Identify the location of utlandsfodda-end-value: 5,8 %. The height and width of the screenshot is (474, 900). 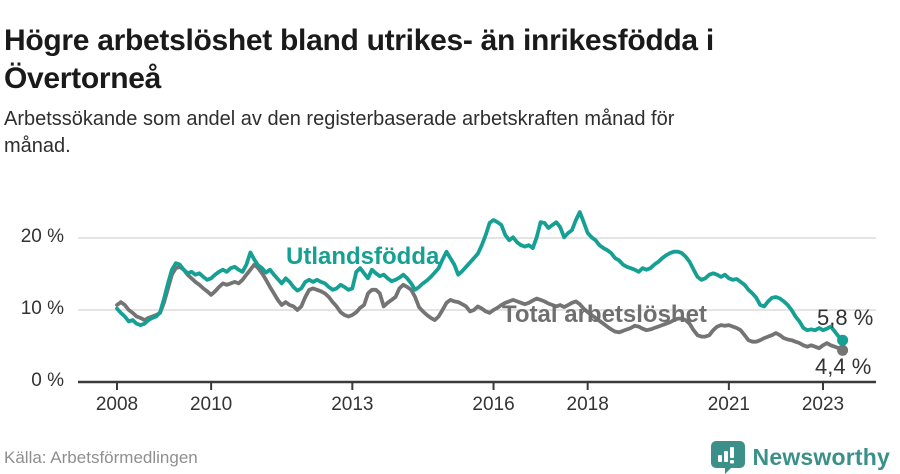
(845, 317).